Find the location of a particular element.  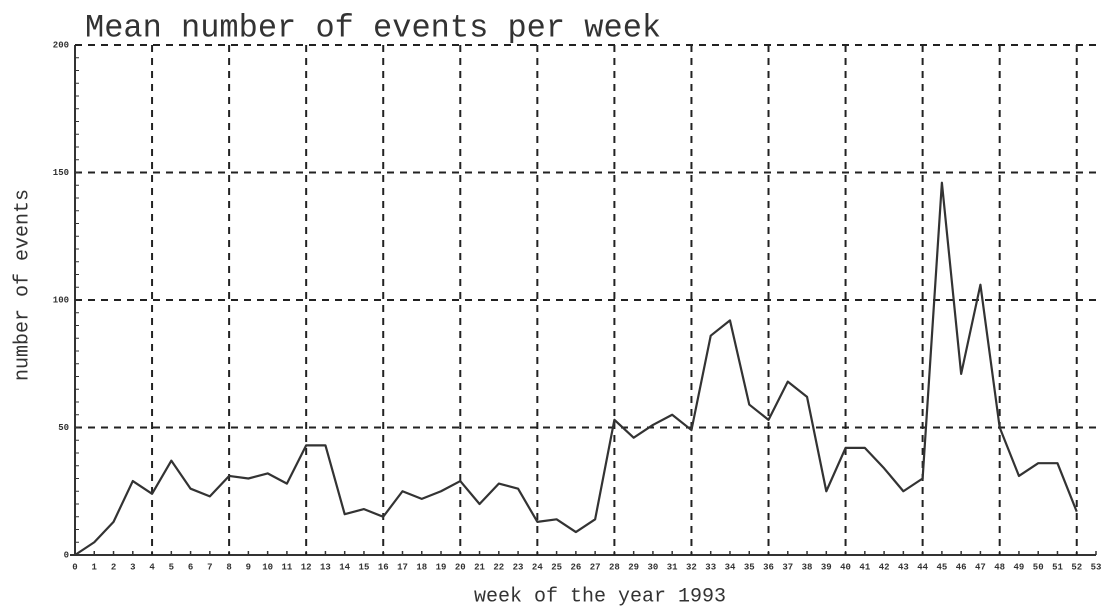

x-tick-label: 20 is located at coordinates (460, 567).